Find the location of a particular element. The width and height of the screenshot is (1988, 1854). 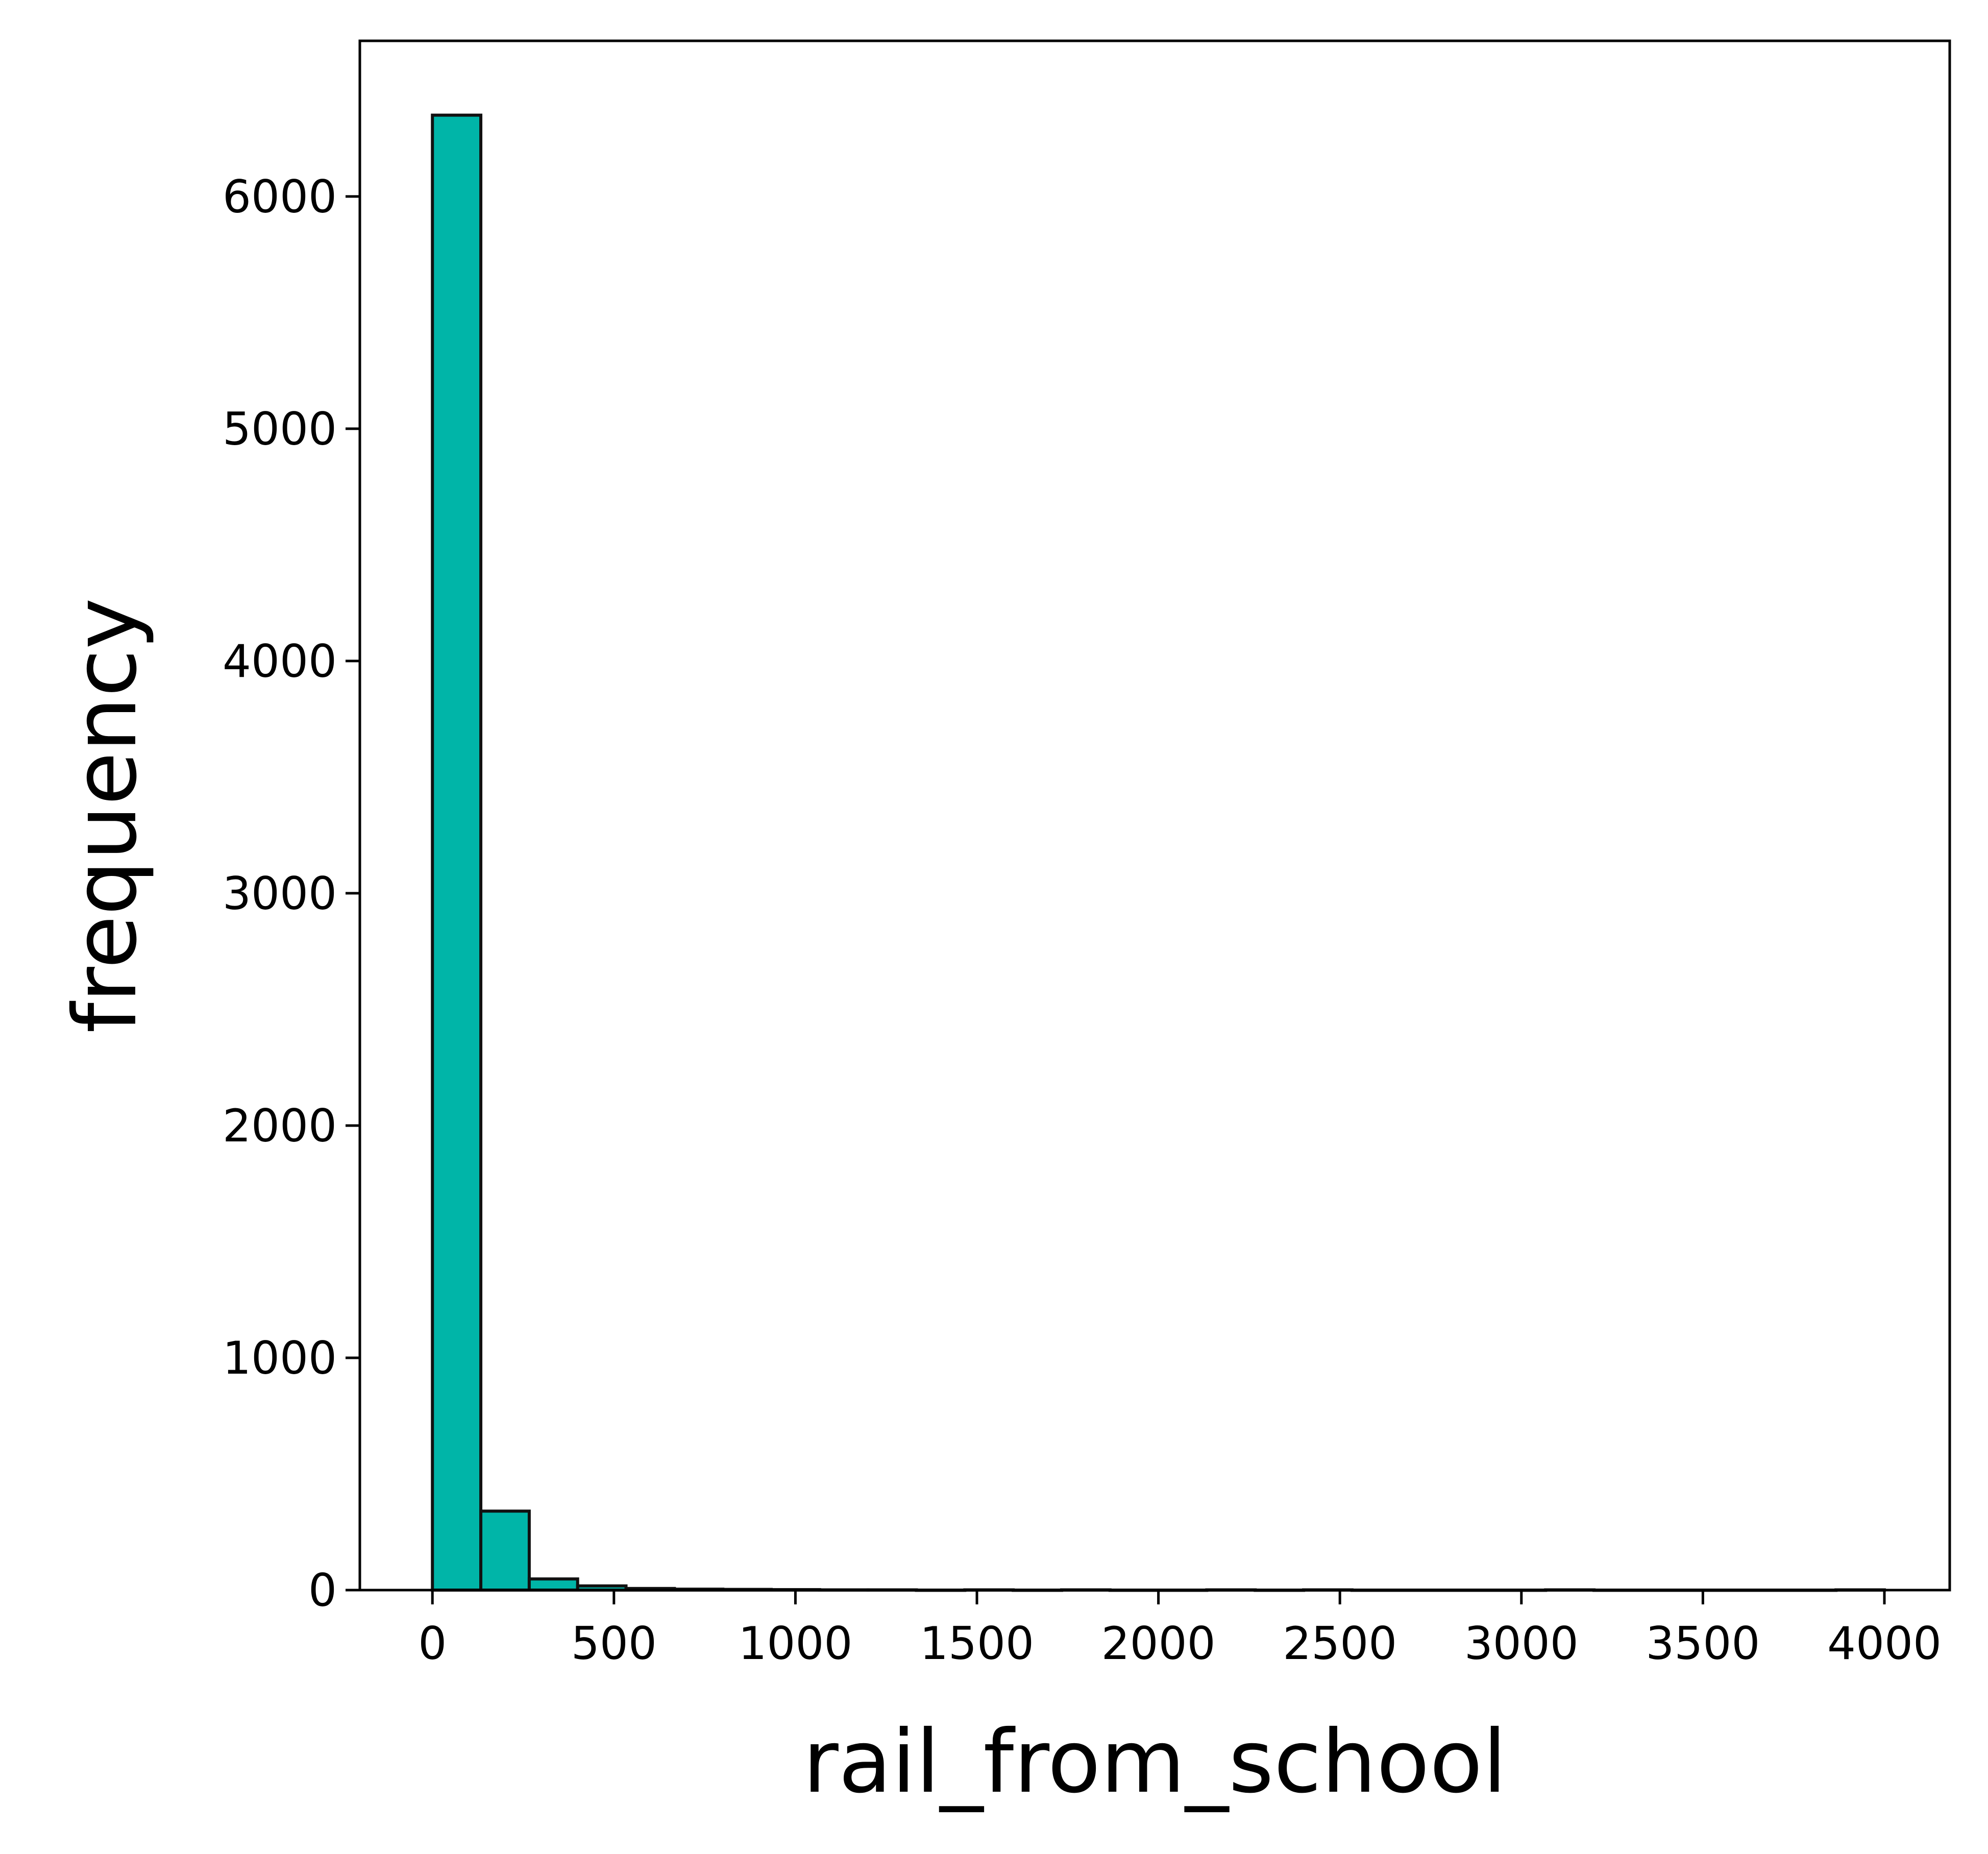

x-ticks-group: 0 500 1000 1500 2000 2500 3000 3500 4000 is located at coordinates (1180, 1630).